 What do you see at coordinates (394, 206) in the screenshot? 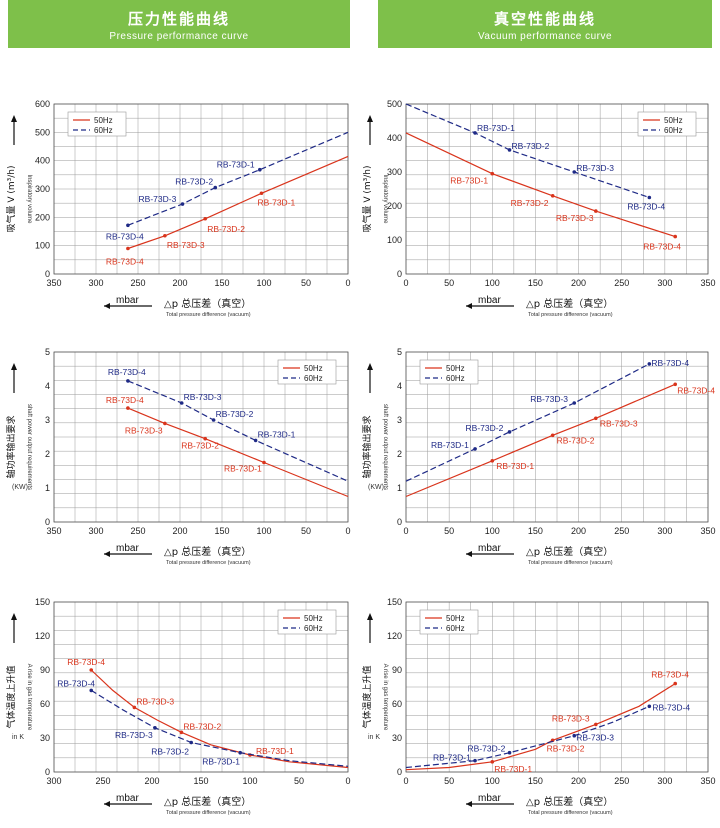
I see `y-tick-label: 200` at bounding box center [394, 206].